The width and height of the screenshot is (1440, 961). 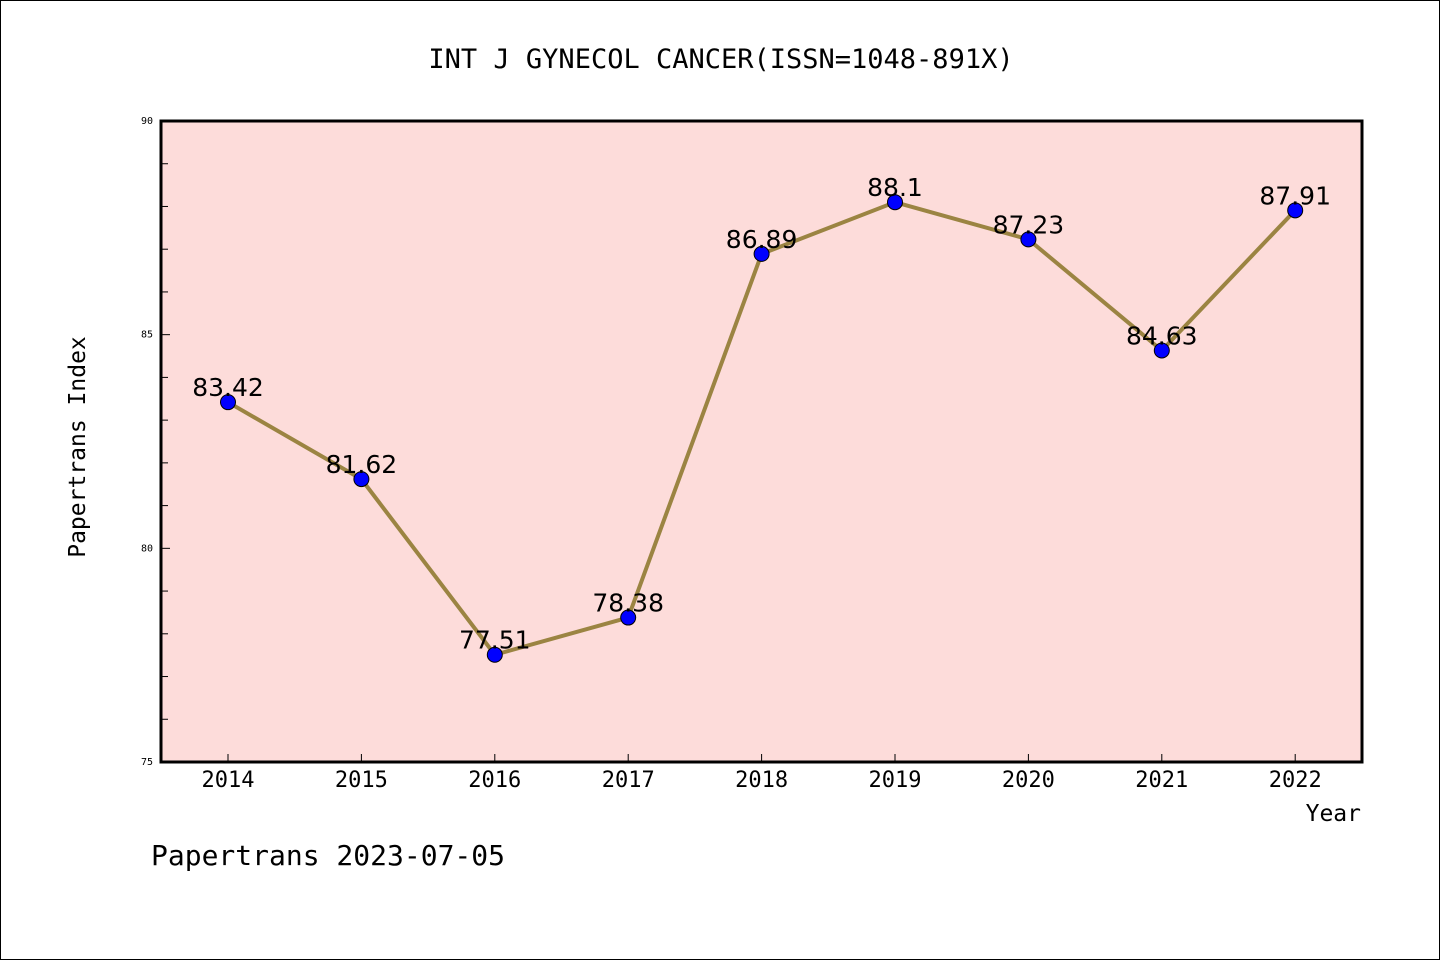 I want to click on data-label: 84.63, so click(x=1162, y=335).